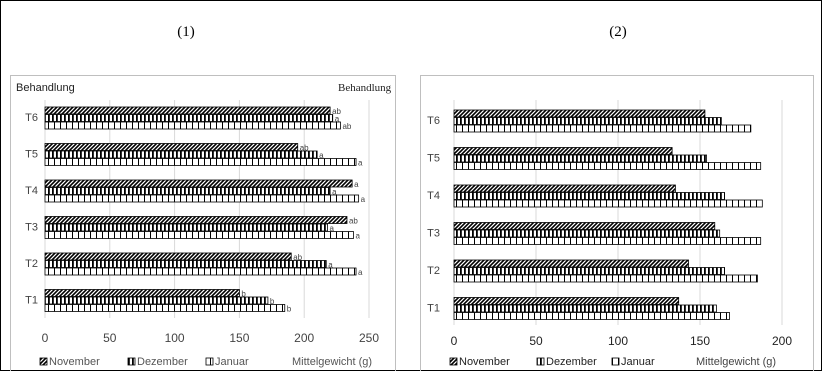  I want to click on legend-swatch-november, so click(453, 361).